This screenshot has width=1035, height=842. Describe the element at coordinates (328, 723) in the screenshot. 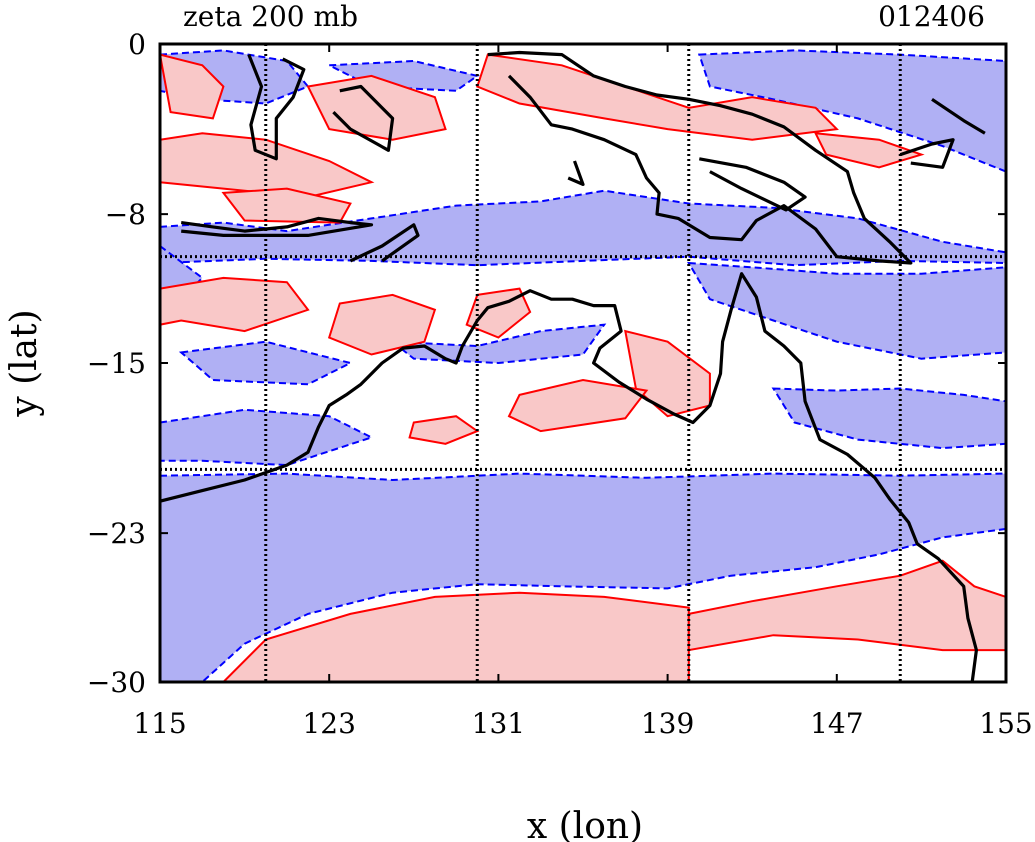

I see `x-tick-label: 123` at that location.